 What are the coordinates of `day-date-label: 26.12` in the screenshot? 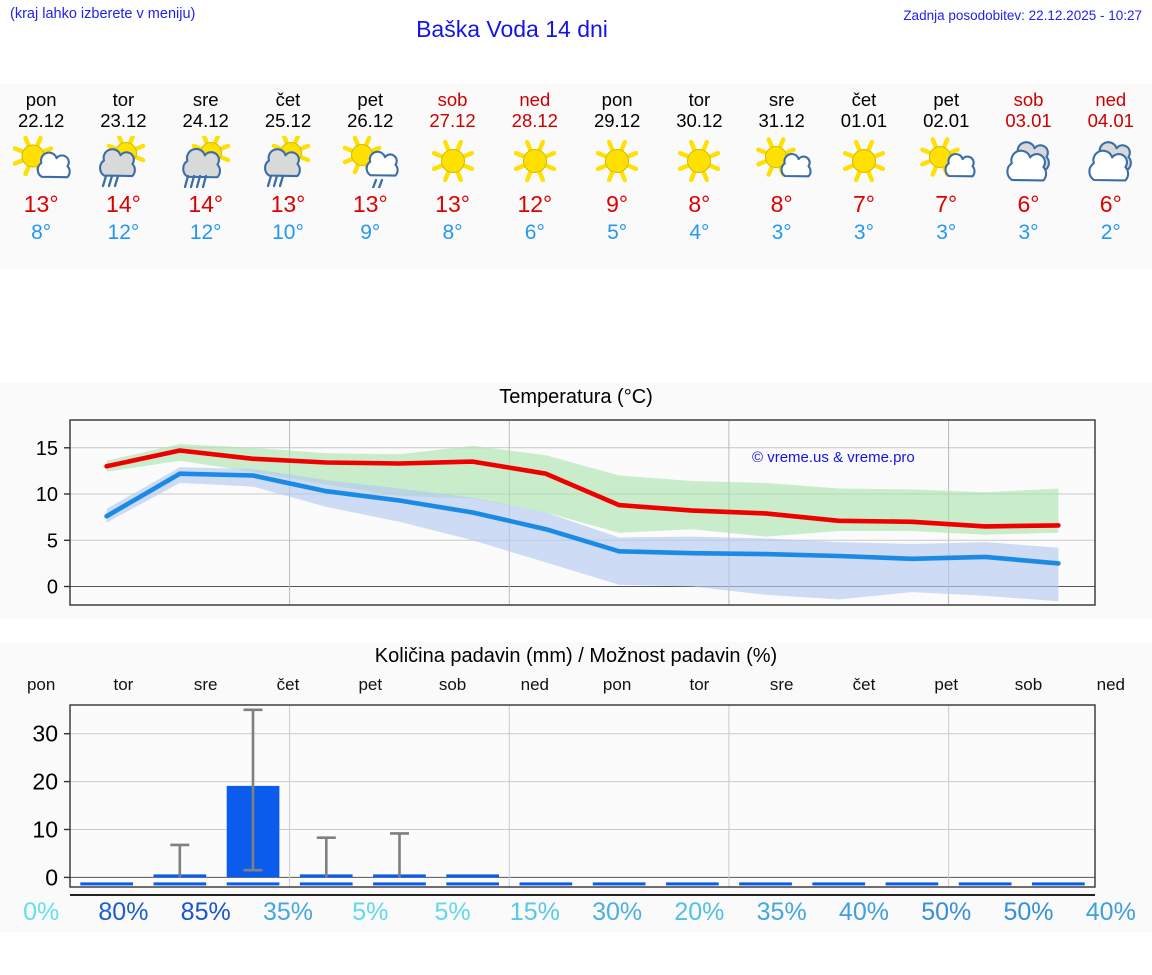 It's located at (370, 120).